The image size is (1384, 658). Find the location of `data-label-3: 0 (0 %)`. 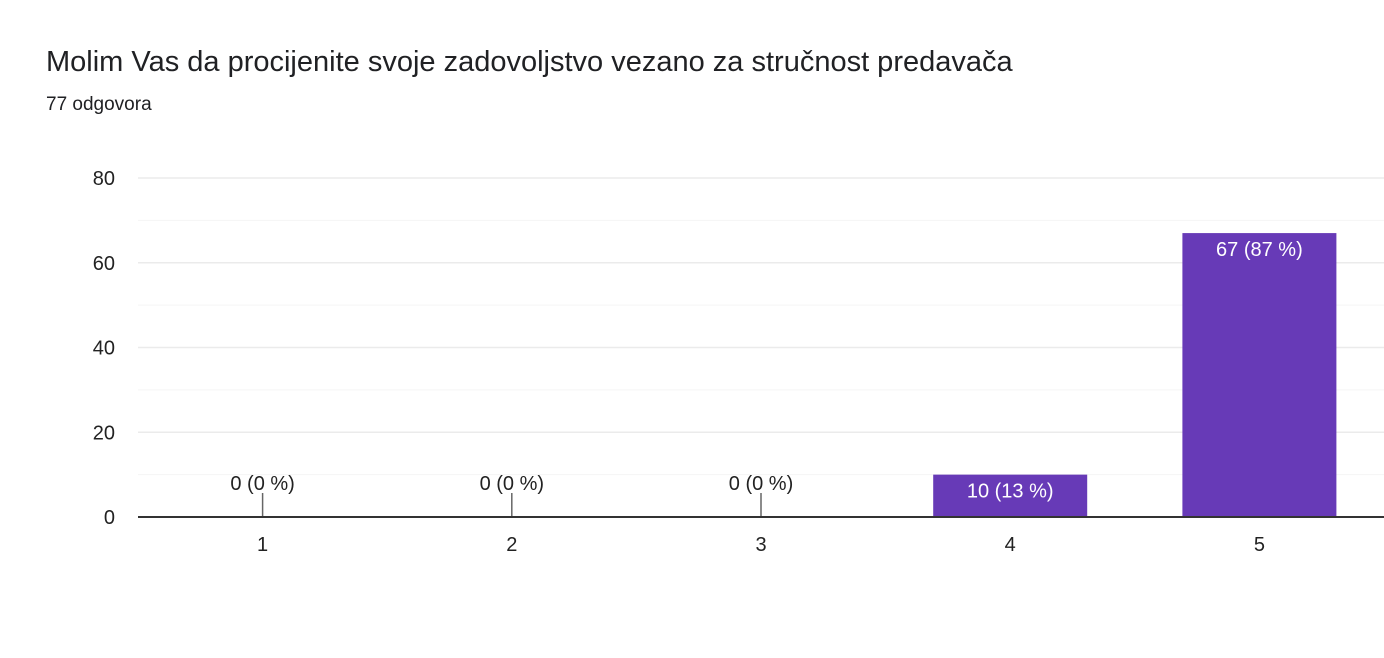

data-label-3: 0 (0 %) is located at coordinates (761, 484).